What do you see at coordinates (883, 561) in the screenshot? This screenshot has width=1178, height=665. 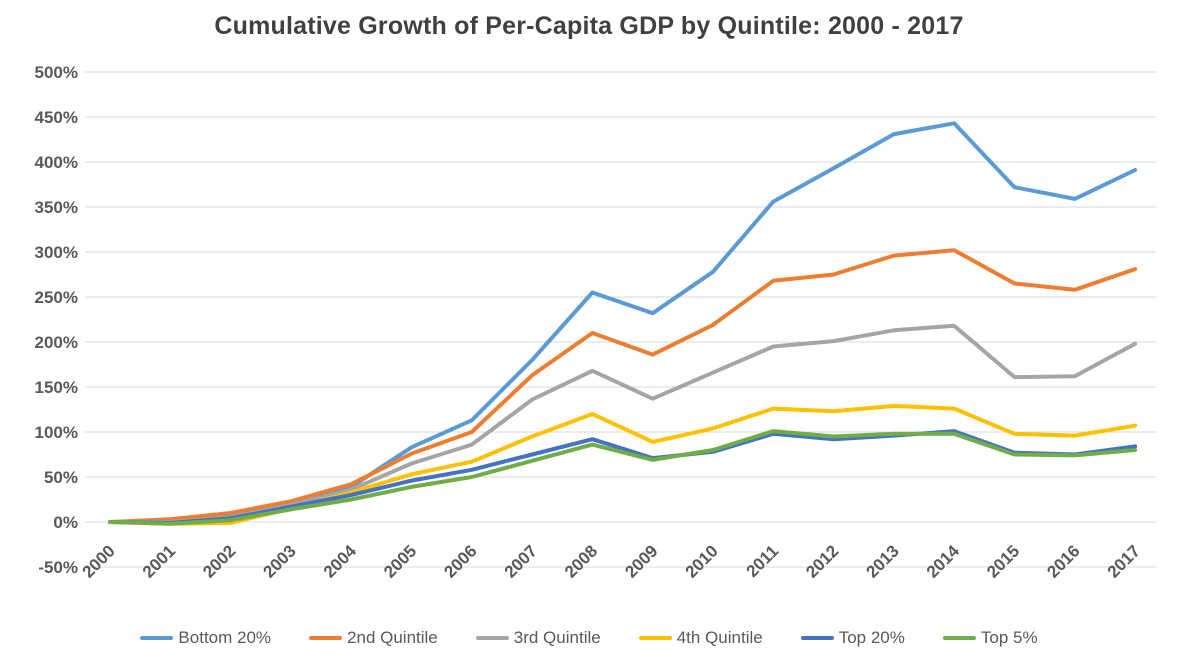 I see `x-axis-tick-label: 2013` at bounding box center [883, 561].